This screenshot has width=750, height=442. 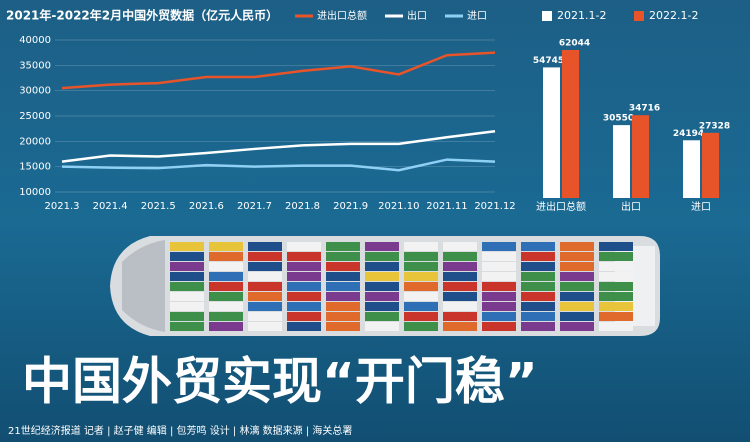 What do you see at coordinates (35, 192) in the screenshot?
I see `y-tick-label: 10000` at bounding box center [35, 192].